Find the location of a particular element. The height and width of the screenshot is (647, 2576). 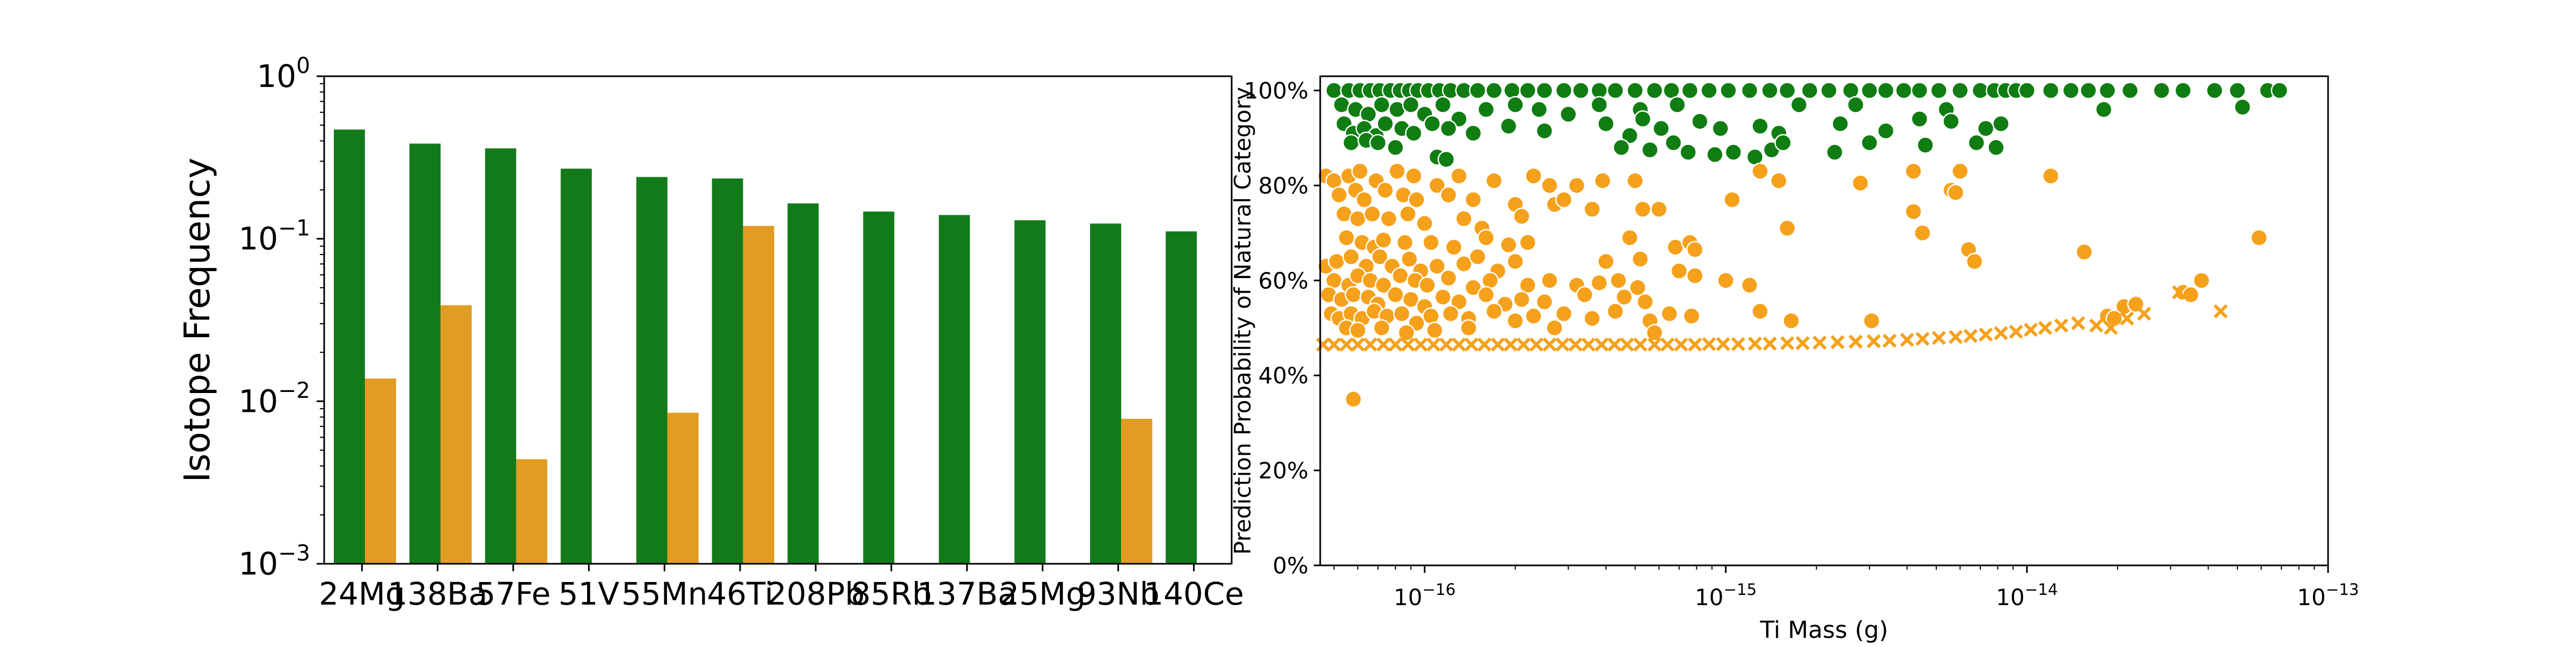

y-axis-label: Isotope Frequency is located at coordinates (197, 320).